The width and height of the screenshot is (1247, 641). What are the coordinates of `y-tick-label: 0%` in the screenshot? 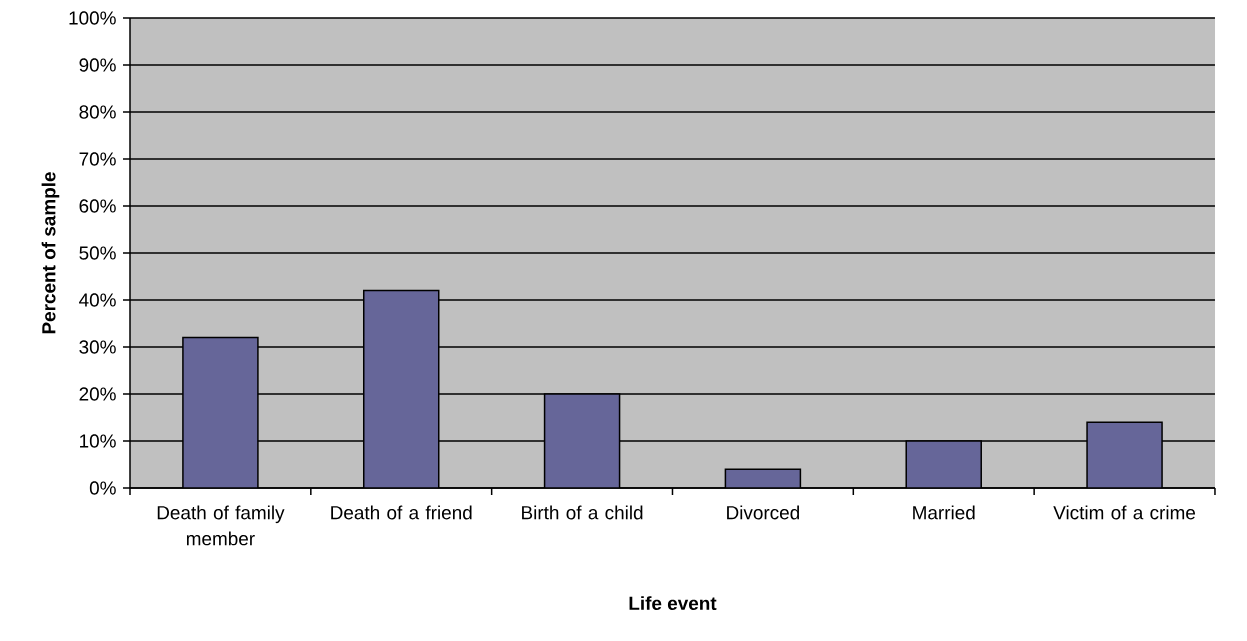 It's located at (102, 488).